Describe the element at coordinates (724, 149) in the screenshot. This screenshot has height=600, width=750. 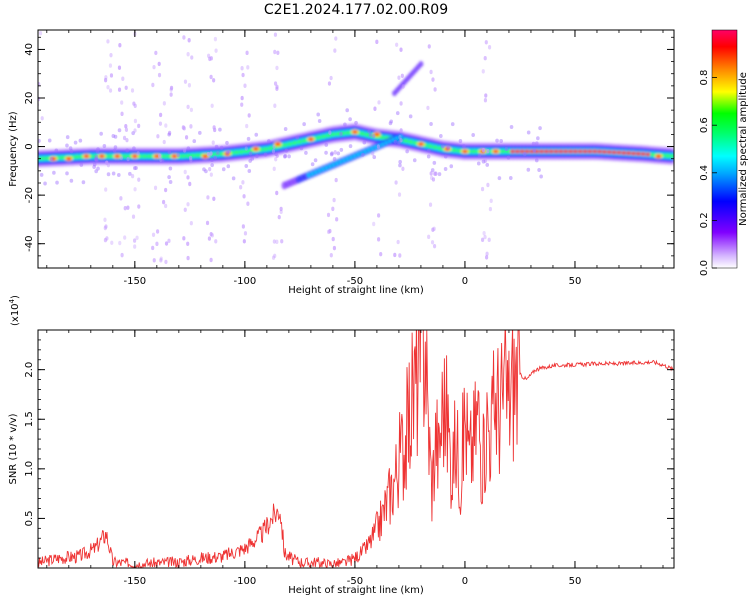
I see `colorbar-gradient` at that location.